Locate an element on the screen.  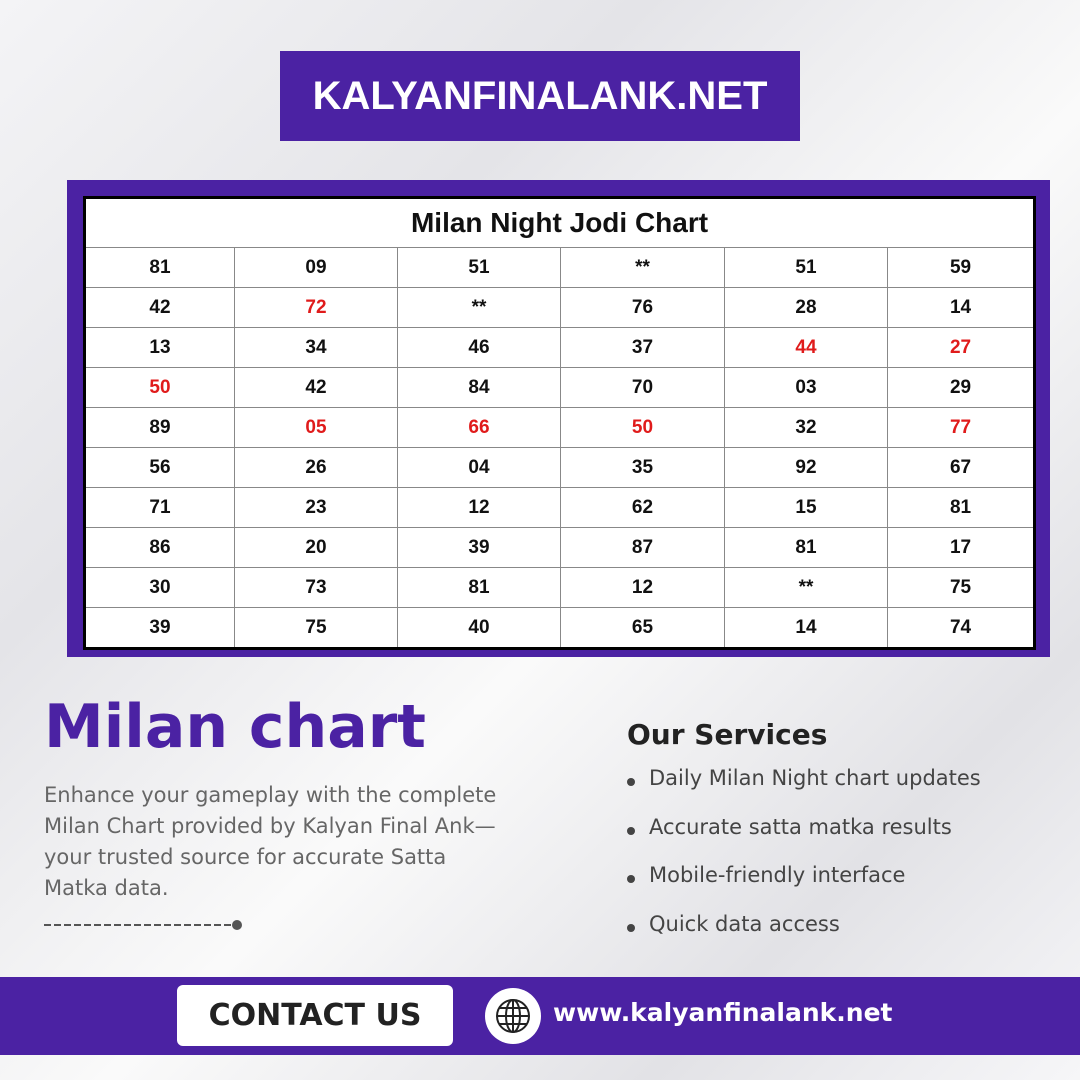
table-cell: 03 is located at coordinates (806, 387).